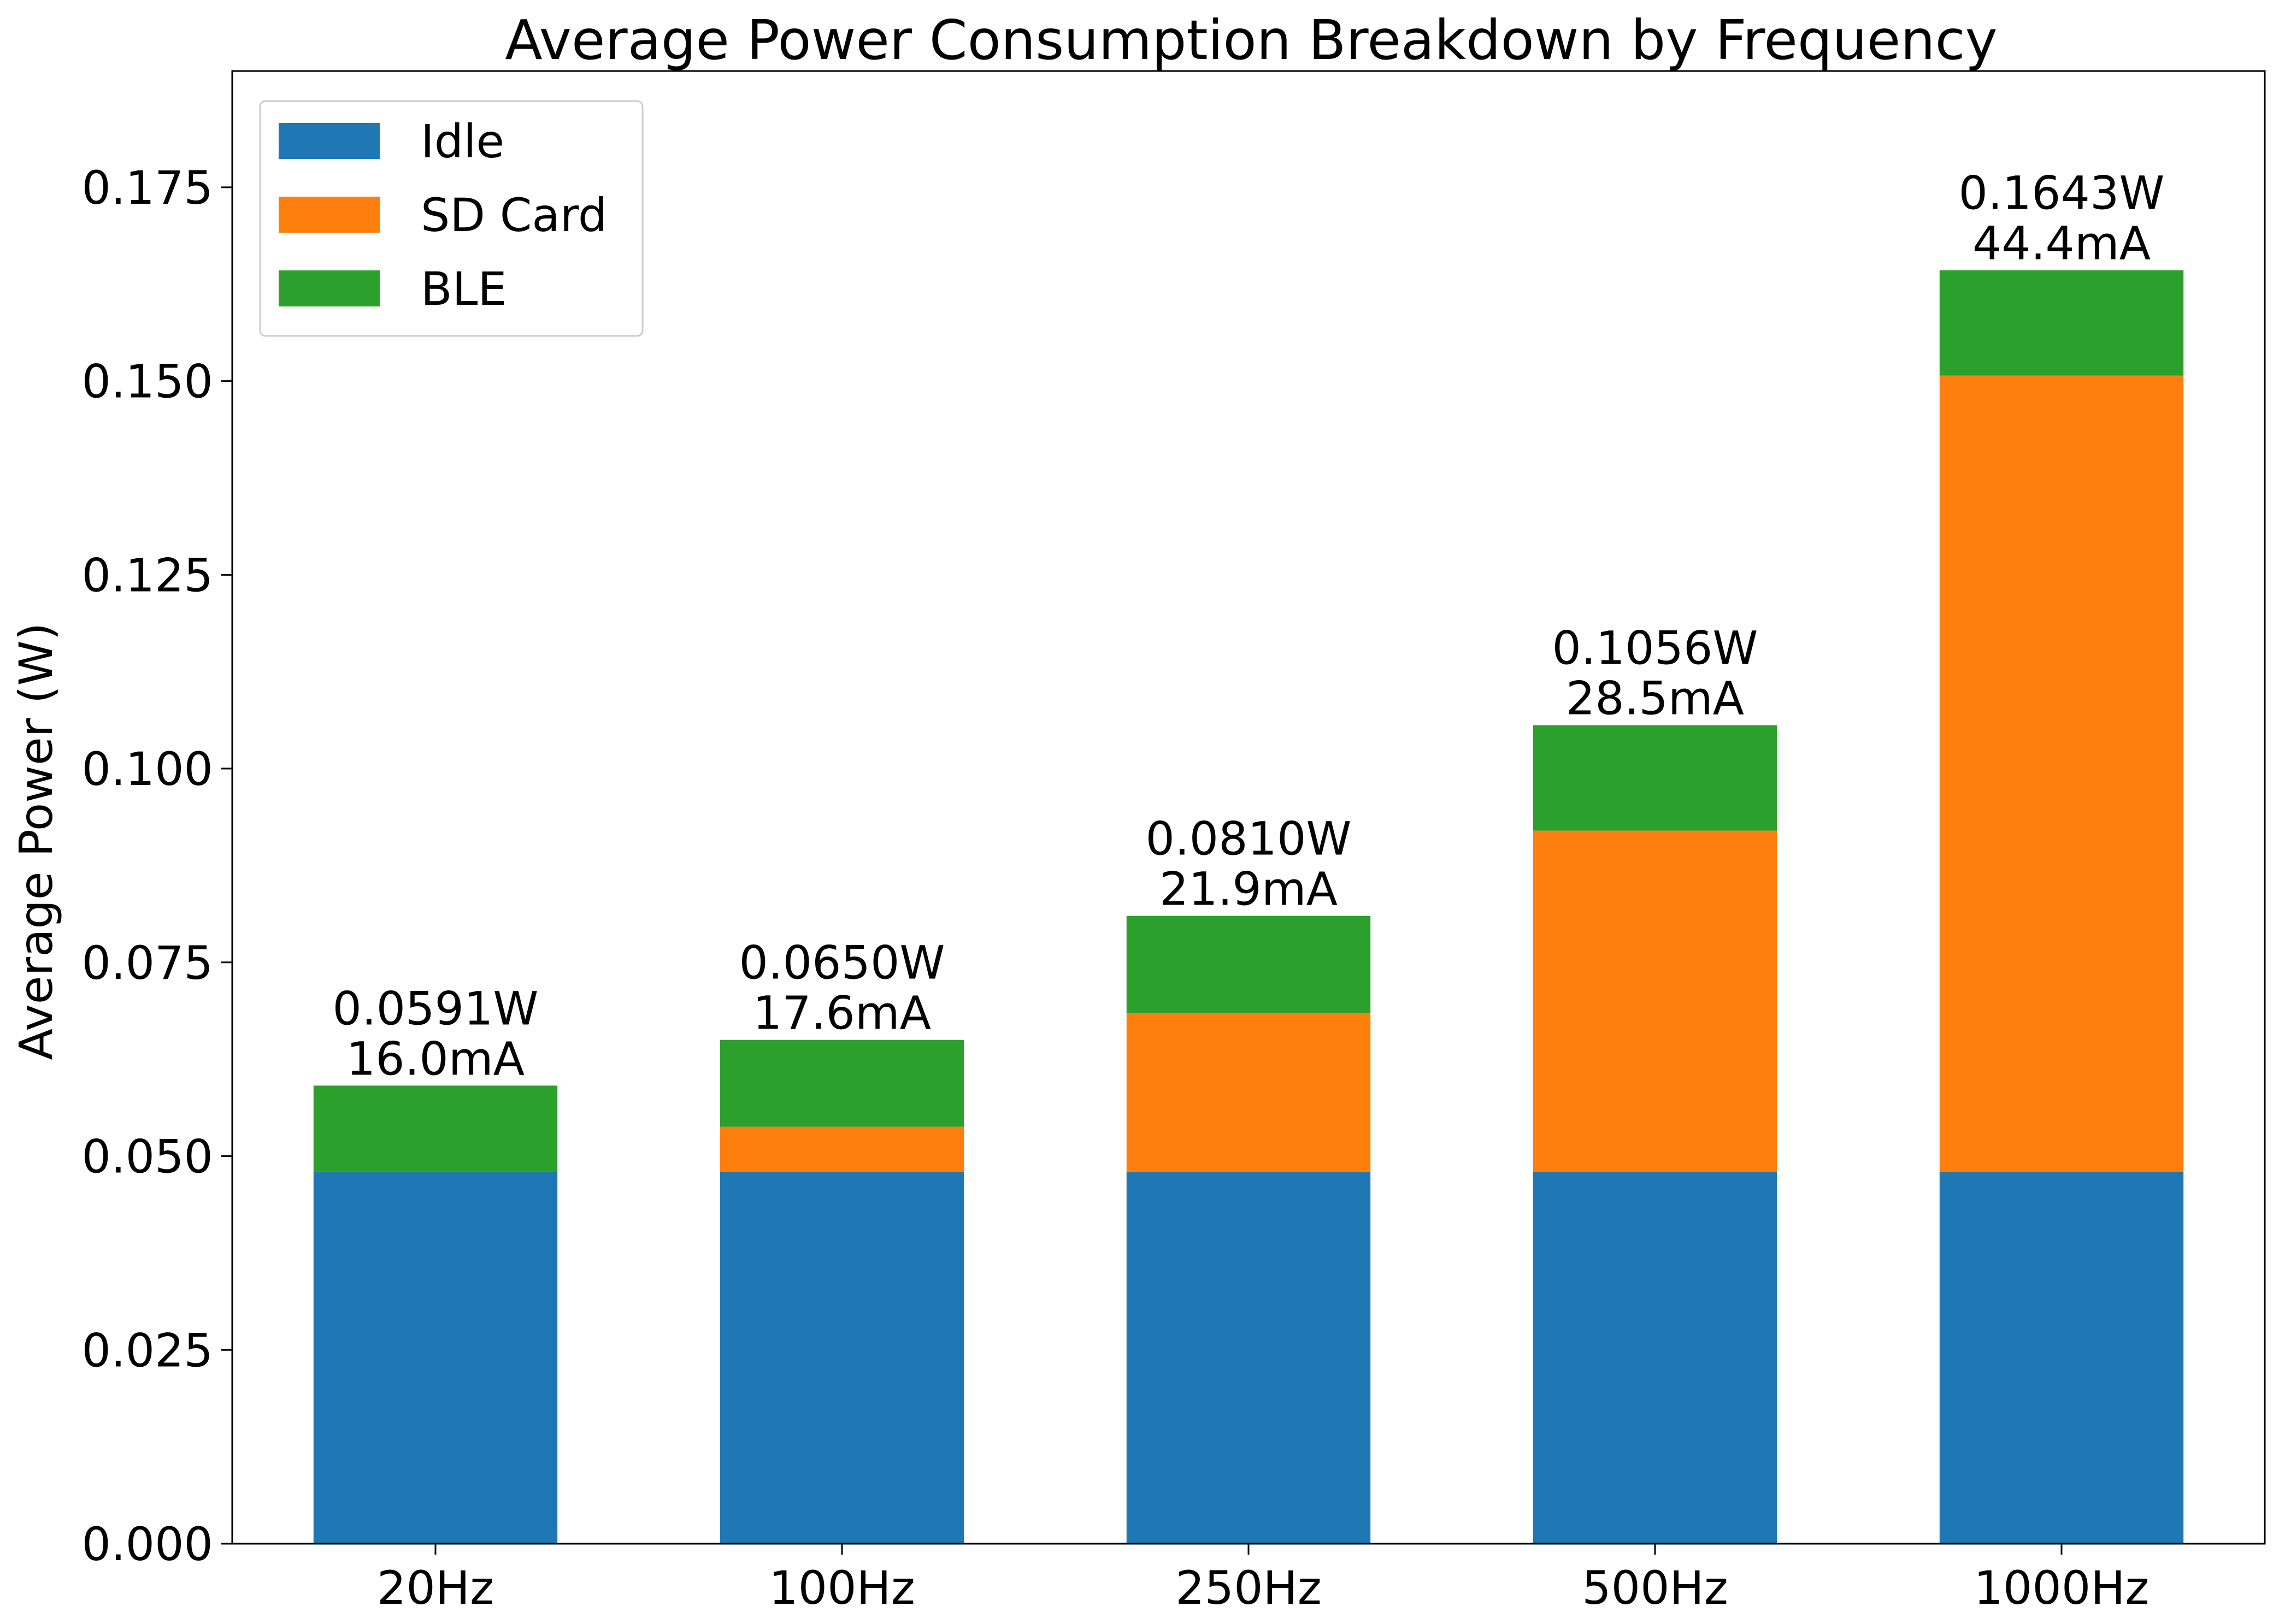 This screenshot has height=1624, width=2279. What do you see at coordinates (2061, 773) in the screenshot?
I see `bar-sd-card-1000hz` at bounding box center [2061, 773].